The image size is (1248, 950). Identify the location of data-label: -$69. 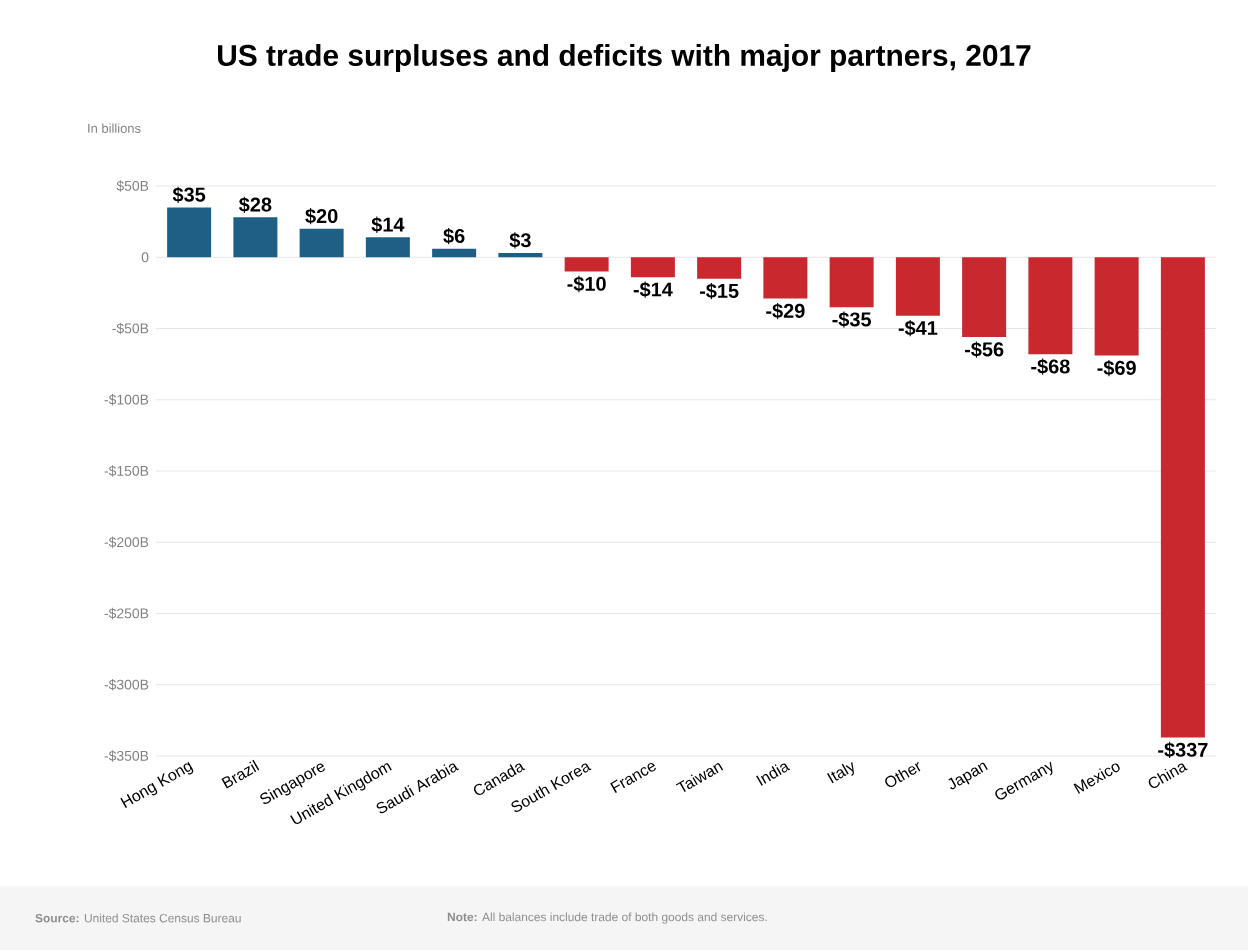
(1116, 368).